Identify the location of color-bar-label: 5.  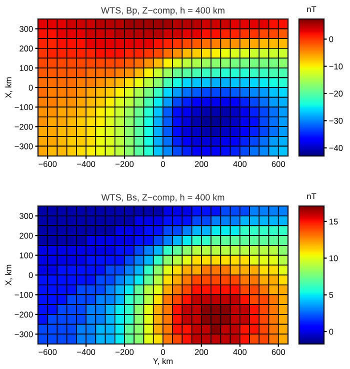
(331, 295).